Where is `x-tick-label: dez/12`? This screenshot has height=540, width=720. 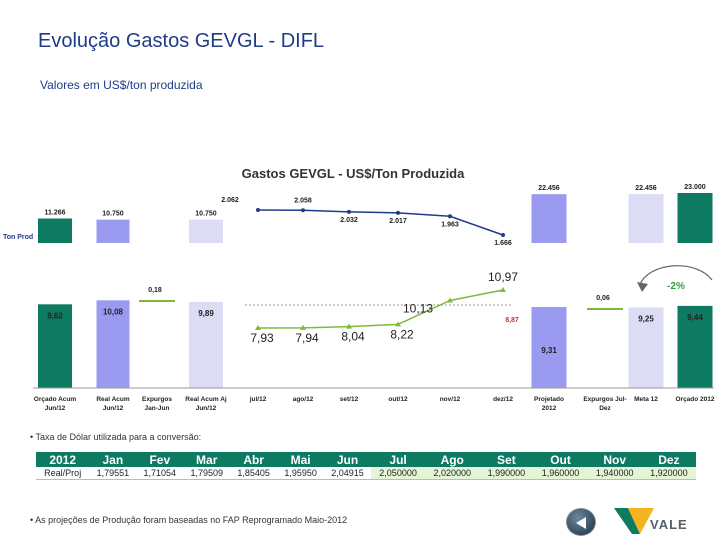 x-tick-label: dez/12 is located at coordinates (503, 399).